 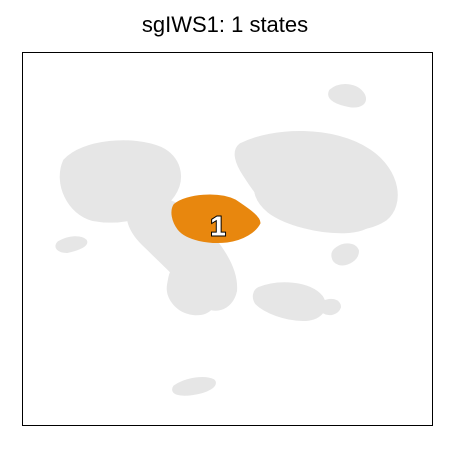 I want to click on state-layer: 1, so click(x=216, y=218).